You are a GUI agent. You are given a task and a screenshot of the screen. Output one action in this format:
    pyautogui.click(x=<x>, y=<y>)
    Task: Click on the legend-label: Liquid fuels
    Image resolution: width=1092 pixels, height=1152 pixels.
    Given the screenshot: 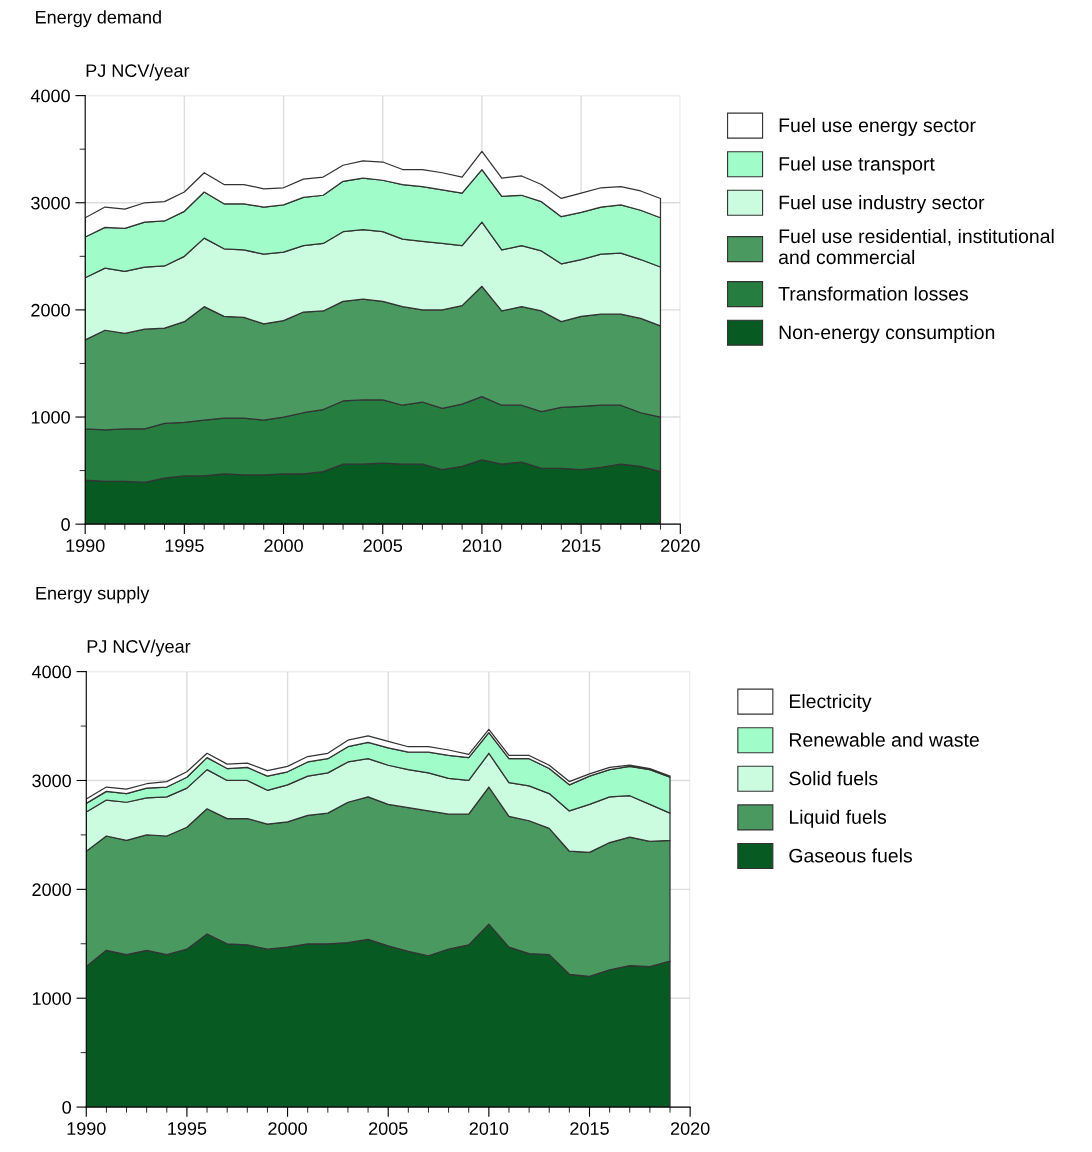 What is the action you would take?
    pyautogui.click(x=838, y=818)
    